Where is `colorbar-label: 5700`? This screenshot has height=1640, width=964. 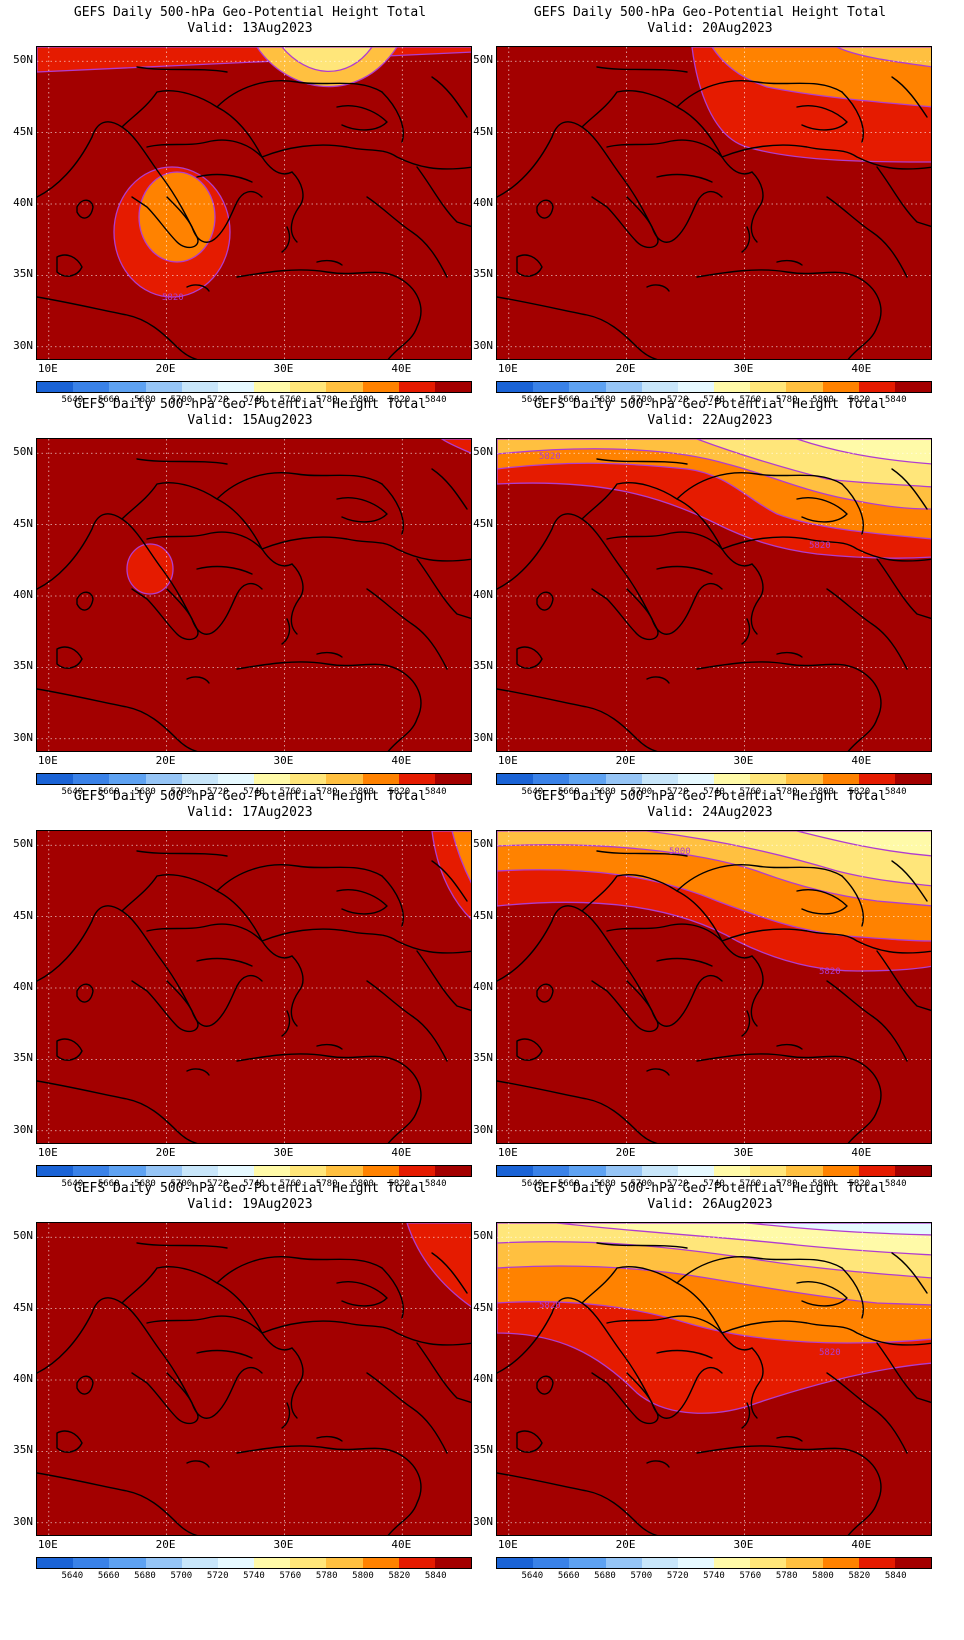 colorbar-label: 5700 is located at coordinates (641, 792).